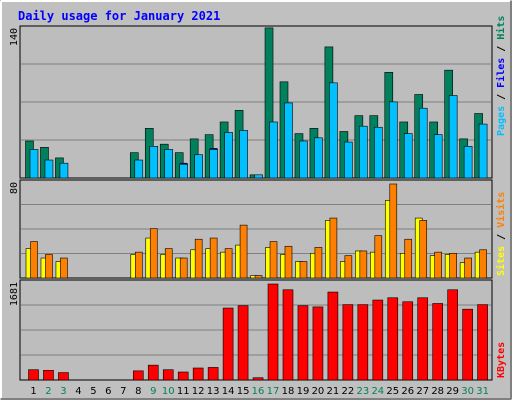 The height and width of the screenshot is (400, 512). I want to click on legend-entry-visits: Visits, so click(501, 210).